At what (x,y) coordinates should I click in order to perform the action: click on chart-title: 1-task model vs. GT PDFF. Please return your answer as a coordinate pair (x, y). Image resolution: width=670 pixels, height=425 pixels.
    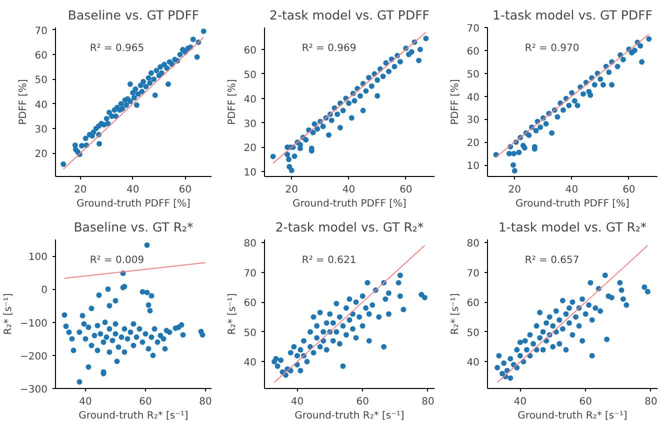
    Looking at the image, I should click on (572, 15).